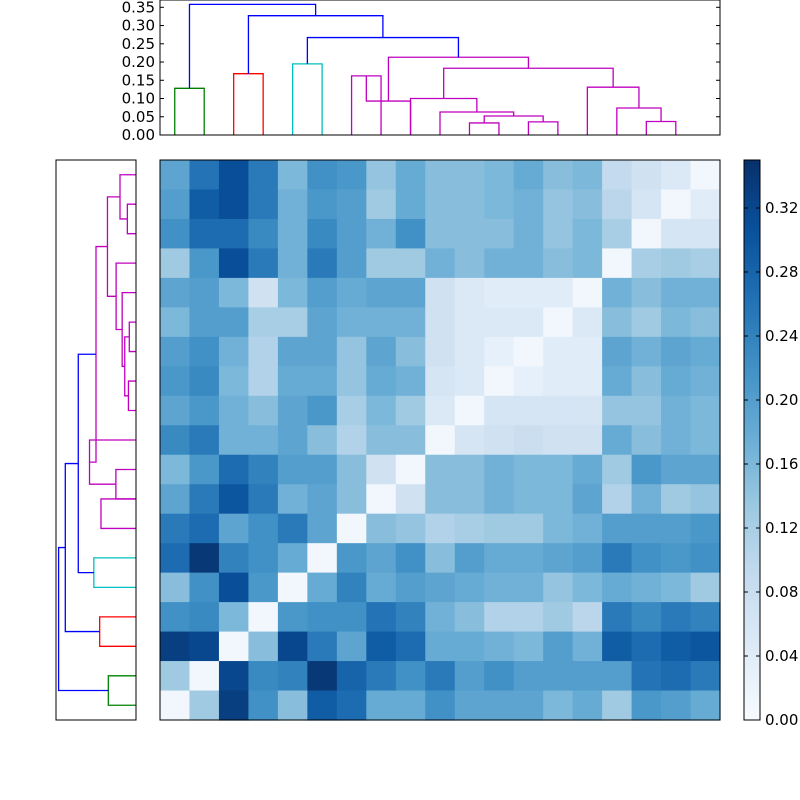 The image size is (800, 800). I want to click on top-dendrogram-tick-label: 0.00, so click(138, 135).